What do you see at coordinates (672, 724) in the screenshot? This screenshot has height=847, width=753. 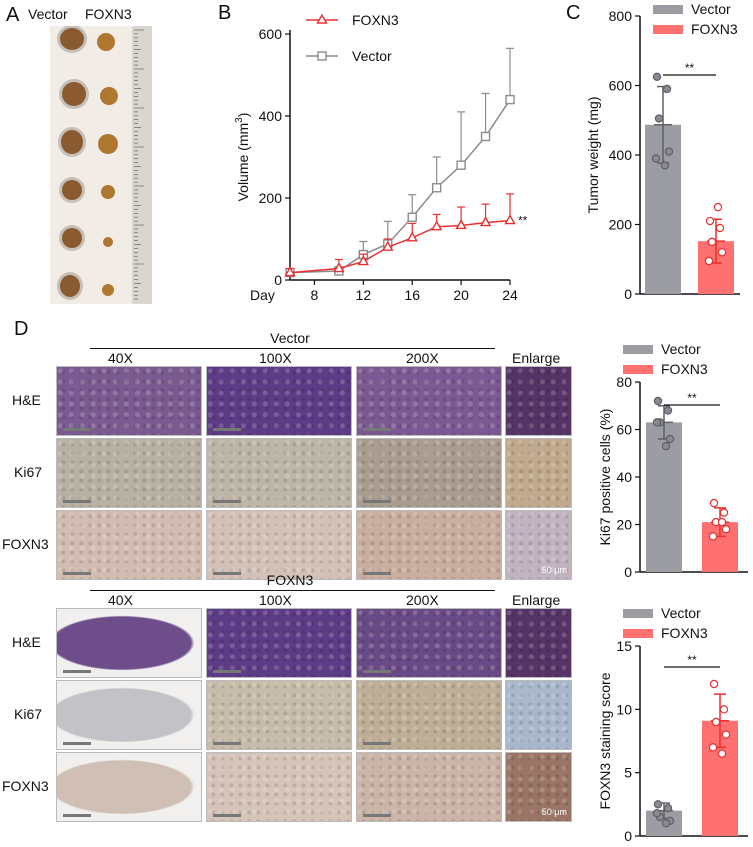 I see `foxn3-score-chart: Vector FOXN3 0 5 10 15 FOXN3 staining score **` at bounding box center [672, 724].